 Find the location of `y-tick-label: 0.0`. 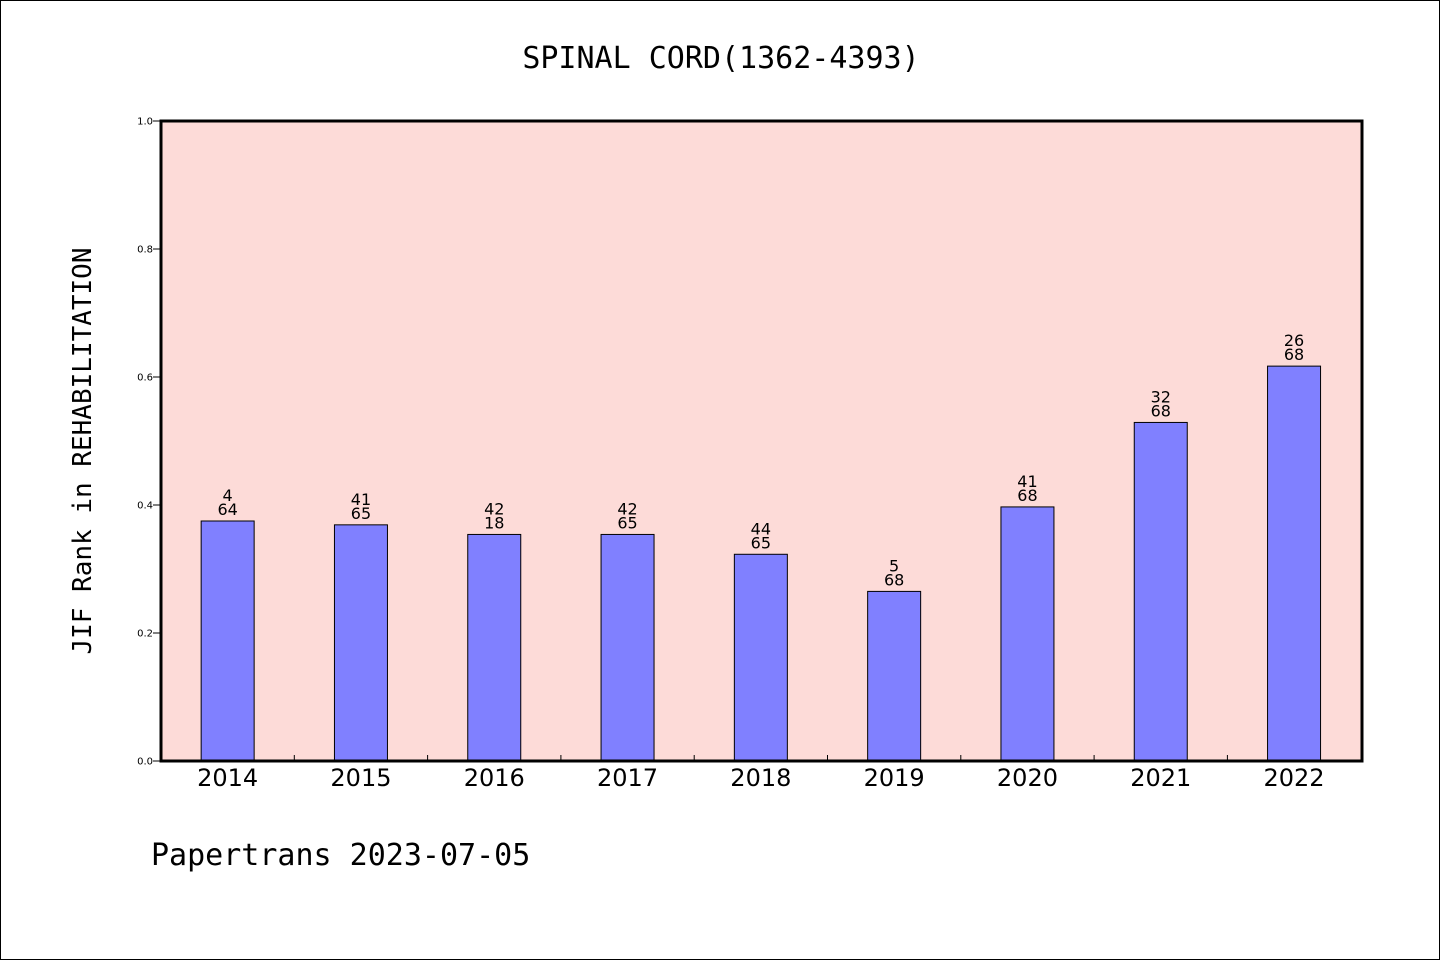

y-tick-label: 0.0 is located at coordinates (145, 762).